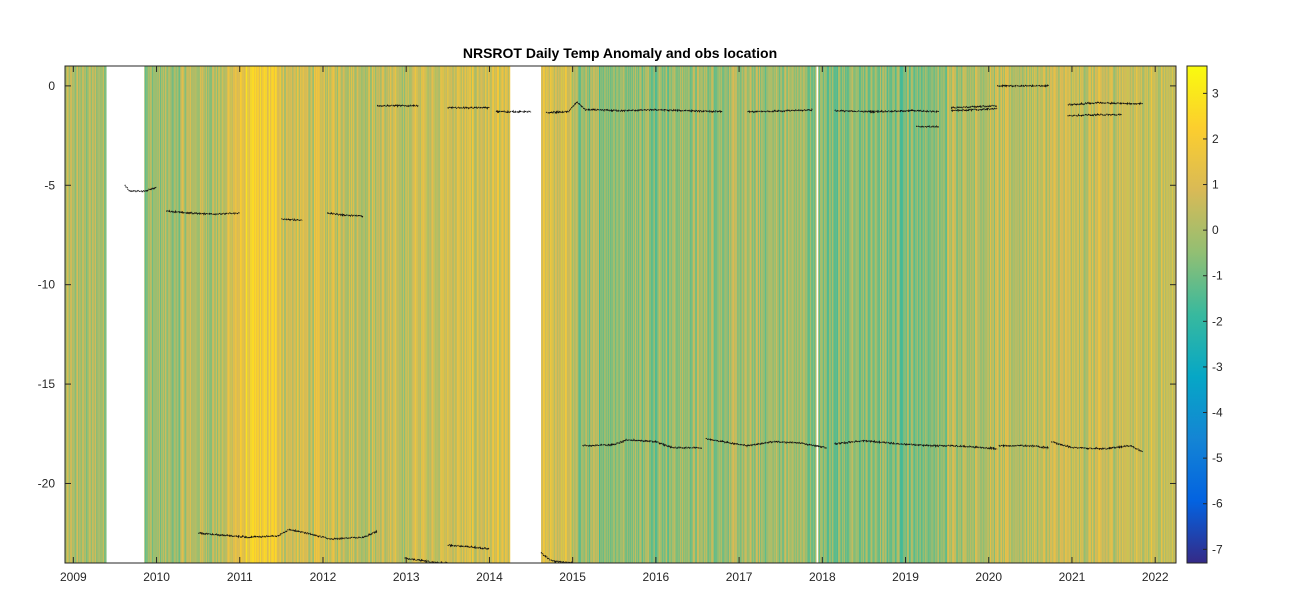  I want to click on y-tick-label: -5, so click(49, 185).